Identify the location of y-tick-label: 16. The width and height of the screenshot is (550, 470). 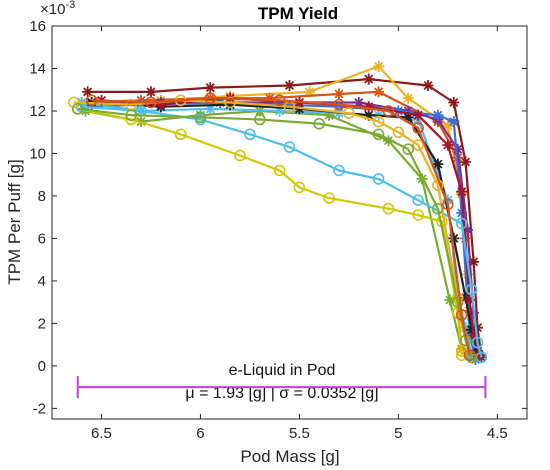
(37, 26).